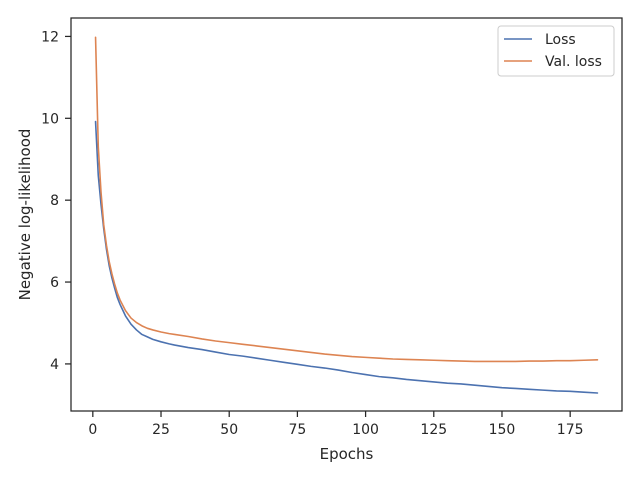 The width and height of the screenshot is (640, 480). What do you see at coordinates (573, 62) in the screenshot?
I see `legend-label-val-loss: Val. loss` at bounding box center [573, 62].